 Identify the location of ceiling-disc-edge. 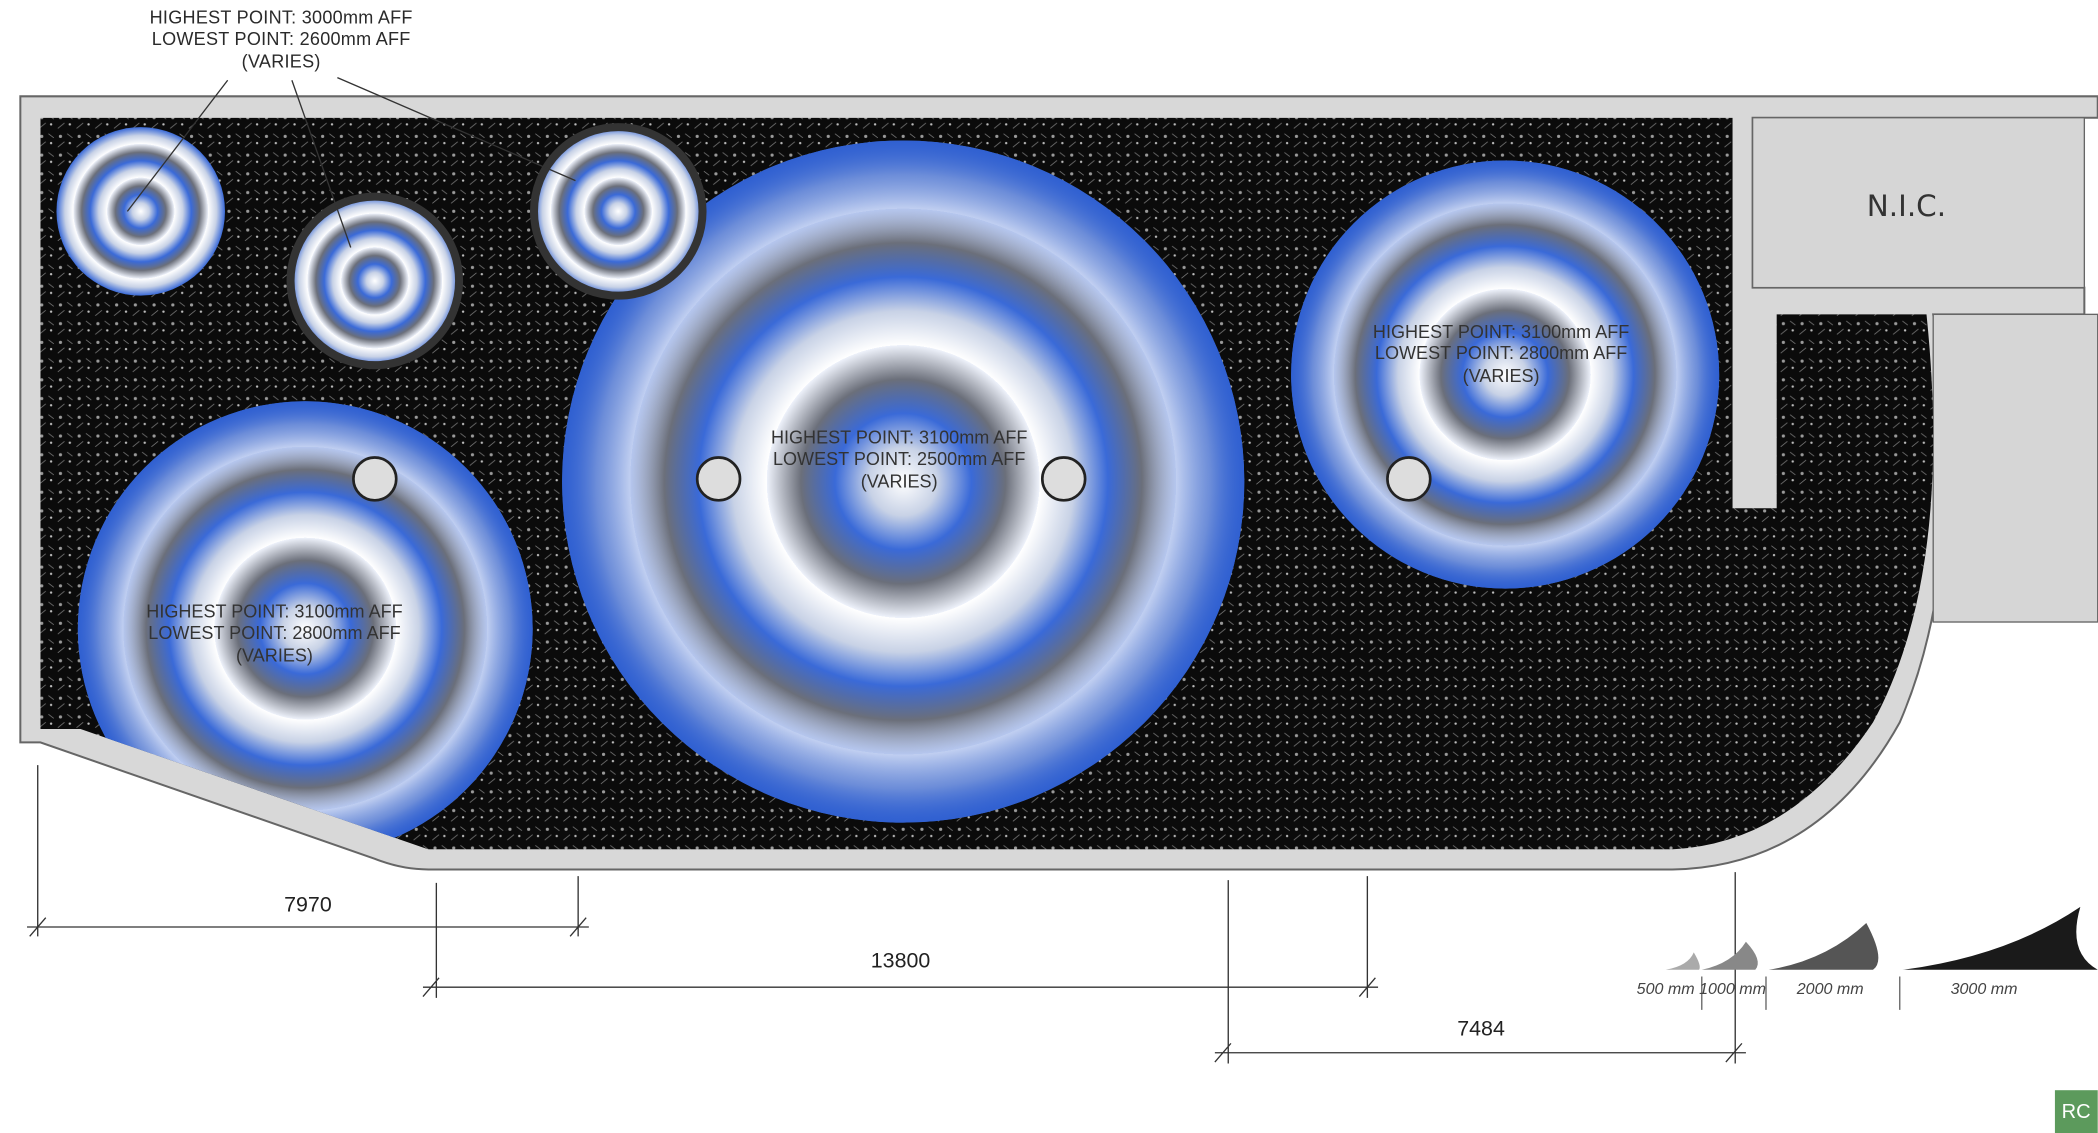
(305, 625).